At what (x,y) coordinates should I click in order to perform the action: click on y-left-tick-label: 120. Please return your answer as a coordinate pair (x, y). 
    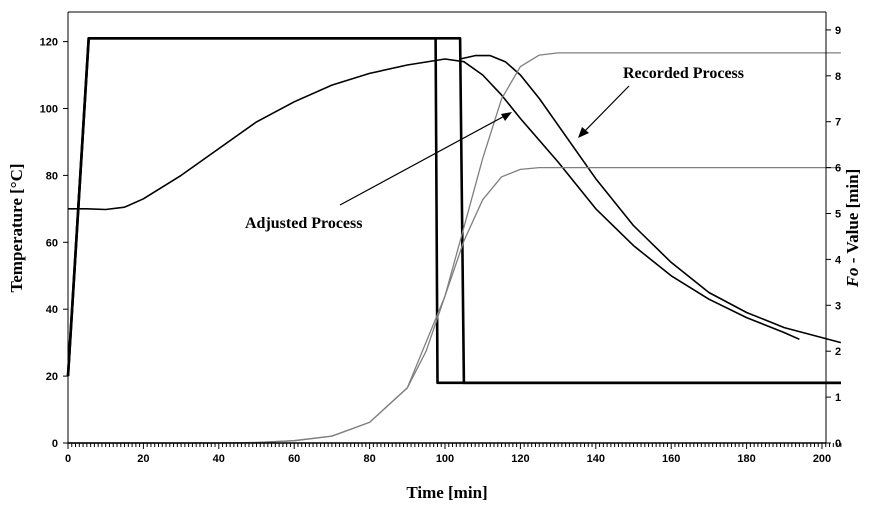
    Looking at the image, I should click on (49, 43).